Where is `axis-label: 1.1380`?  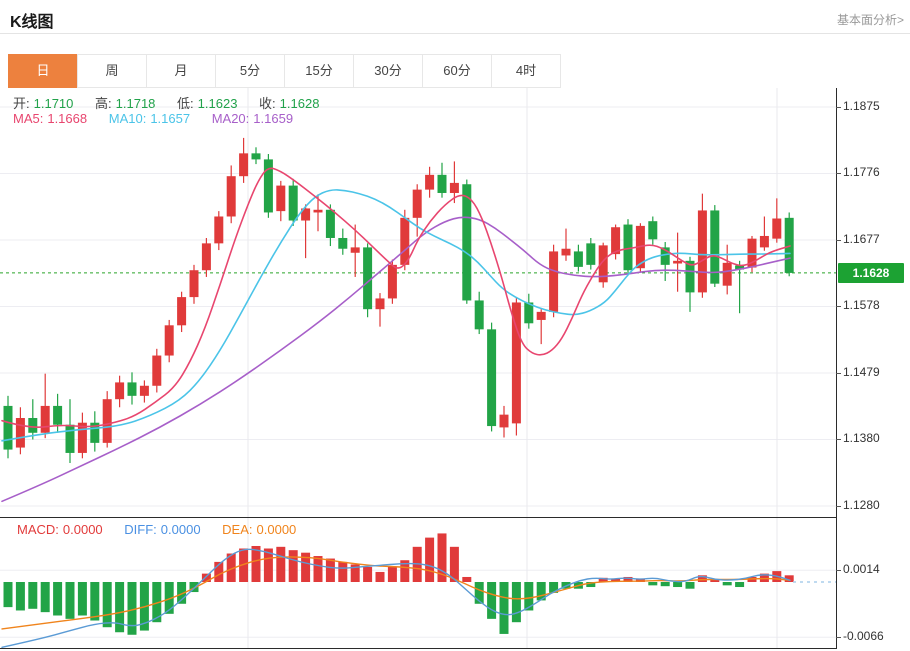
axis-label: 1.1380 is located at coordinates (861, 438).